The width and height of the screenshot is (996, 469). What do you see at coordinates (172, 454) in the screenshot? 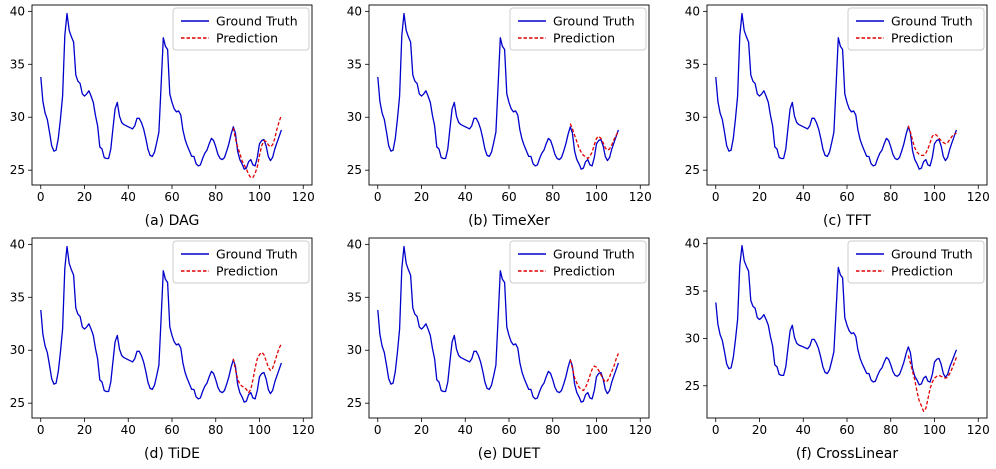
I see `subplot-caption: (d) TiDE` at bounding box center [172, 454].